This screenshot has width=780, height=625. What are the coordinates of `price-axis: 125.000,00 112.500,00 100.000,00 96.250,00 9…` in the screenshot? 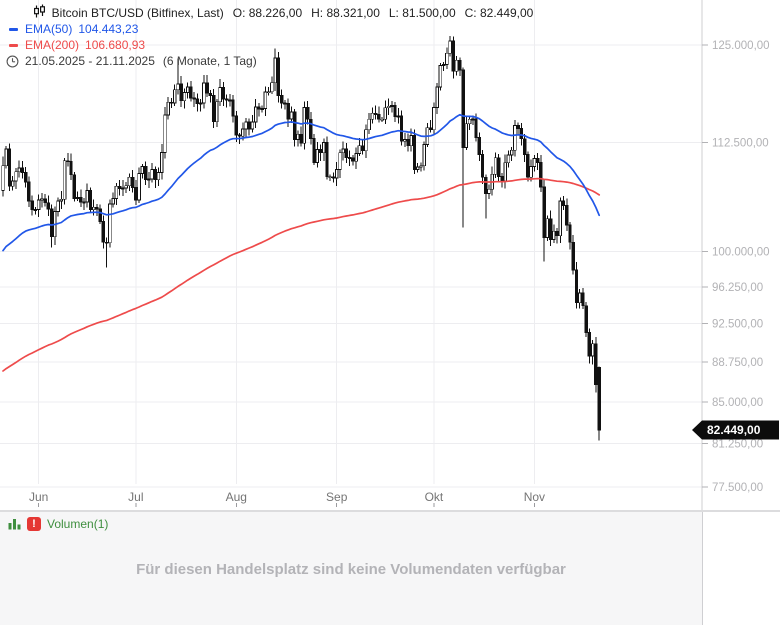 It's located at (736, 267).